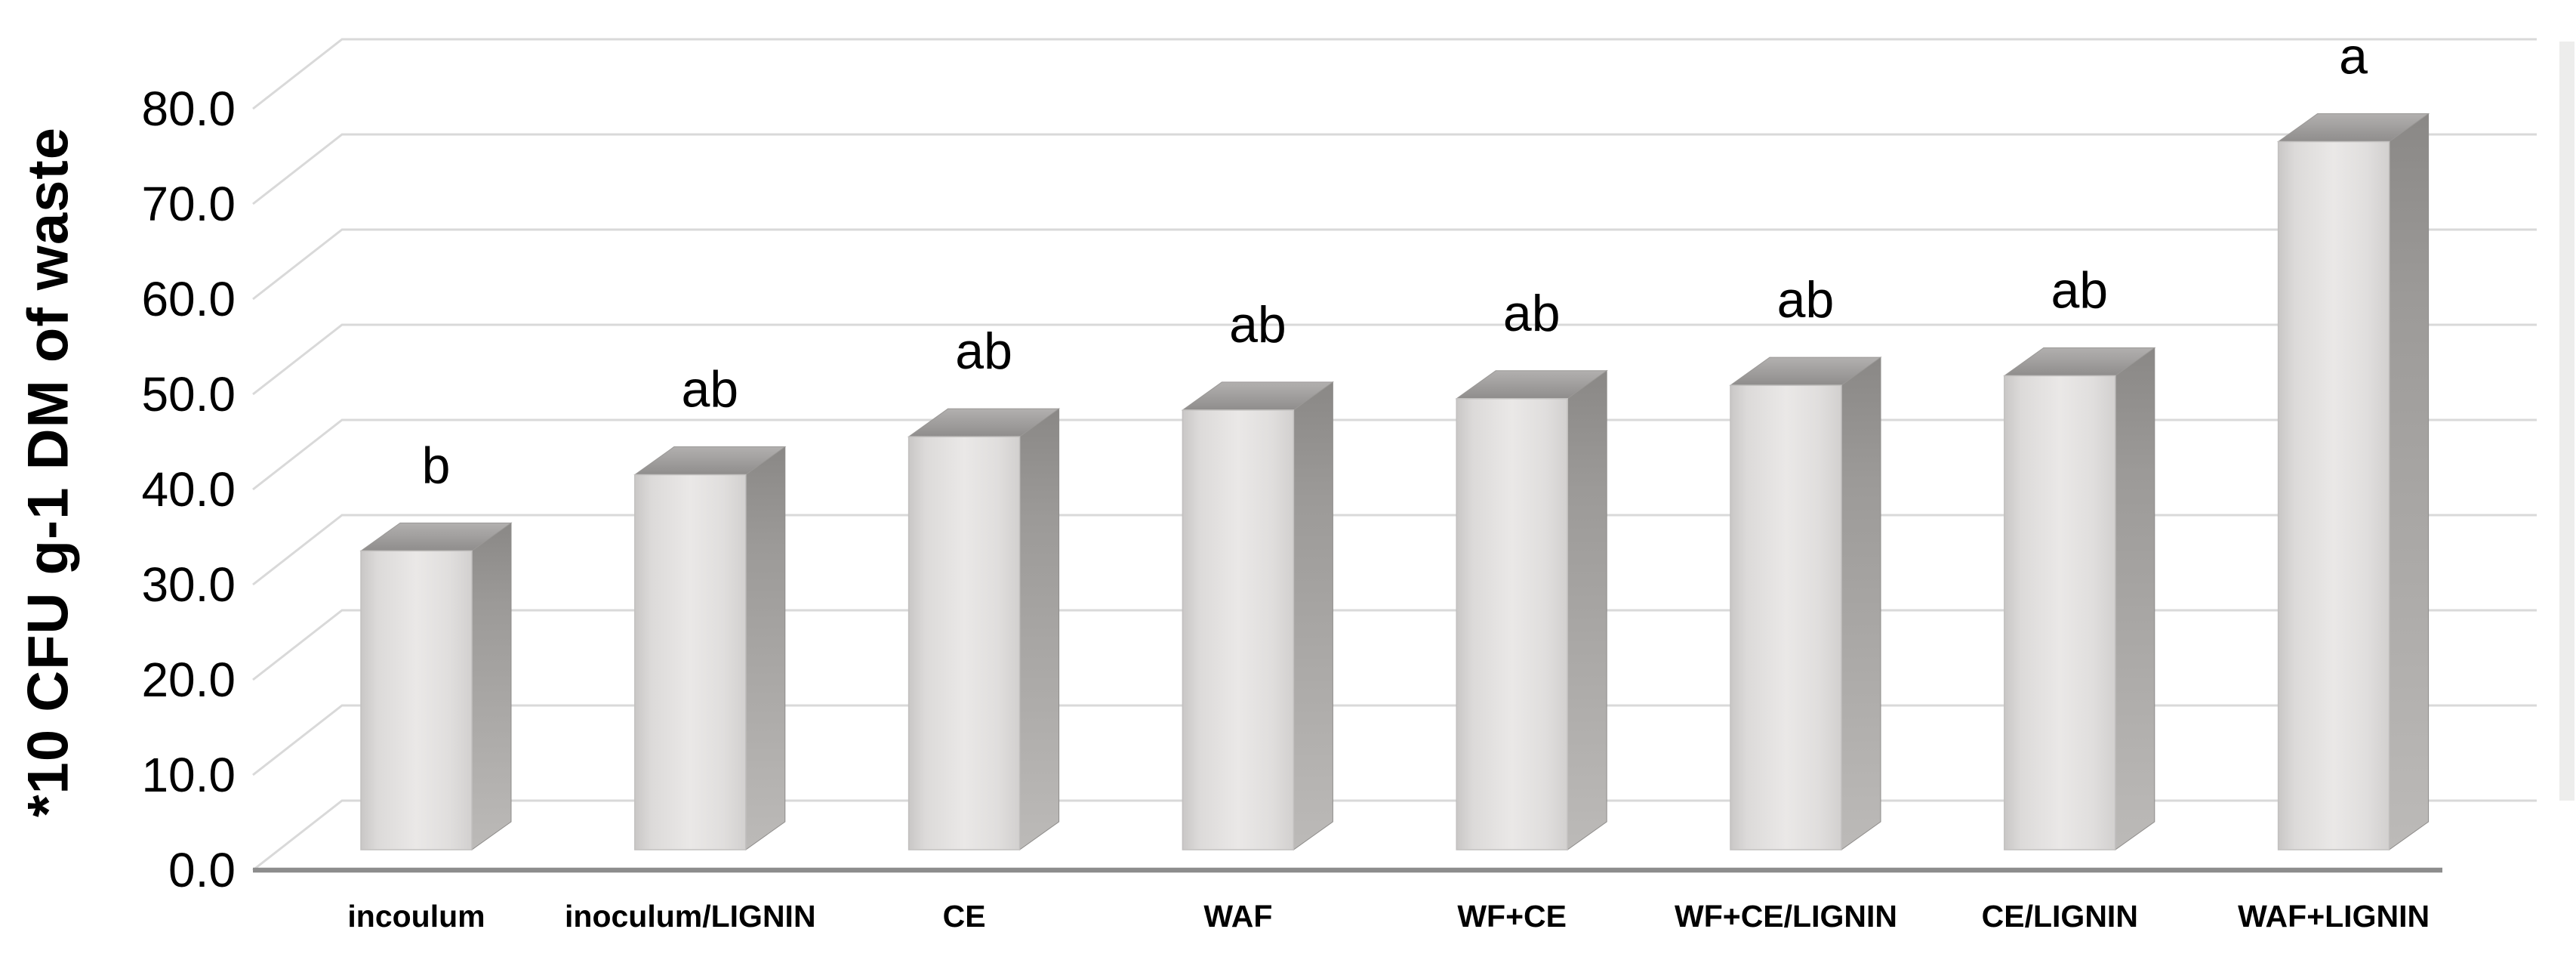 The width and height of the screenshot is (2576, 960). I want to click on y-tick-label: 30.0, so click(188, 584).